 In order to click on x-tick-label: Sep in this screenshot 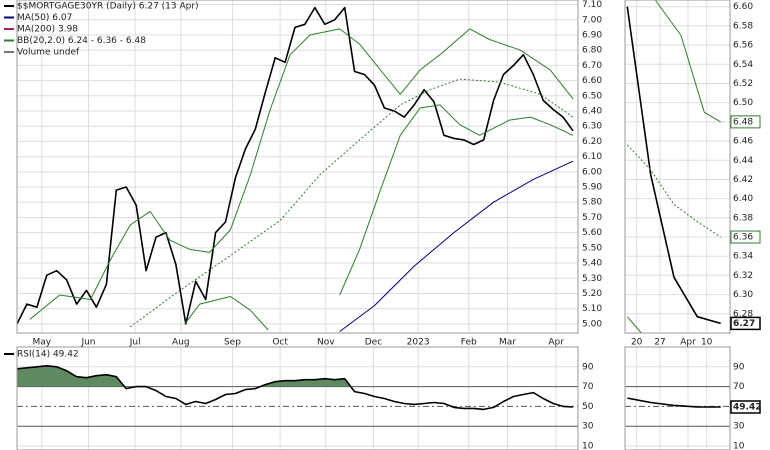, I will do `click(232, 343)`.